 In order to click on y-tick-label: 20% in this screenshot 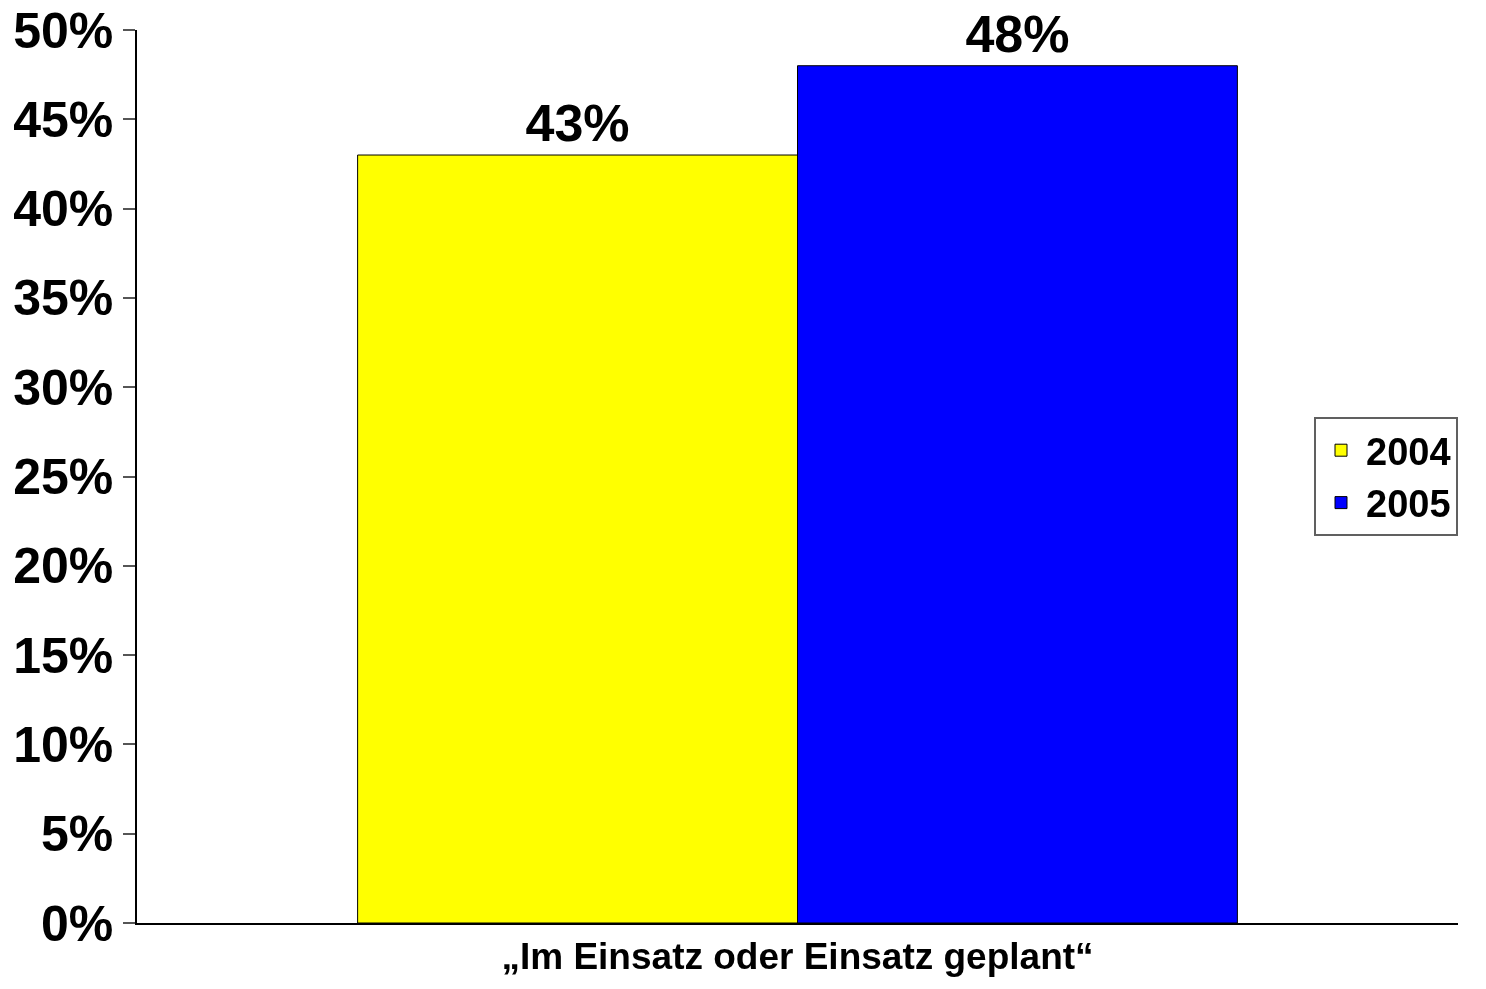, I will do `click(63, 566)`.